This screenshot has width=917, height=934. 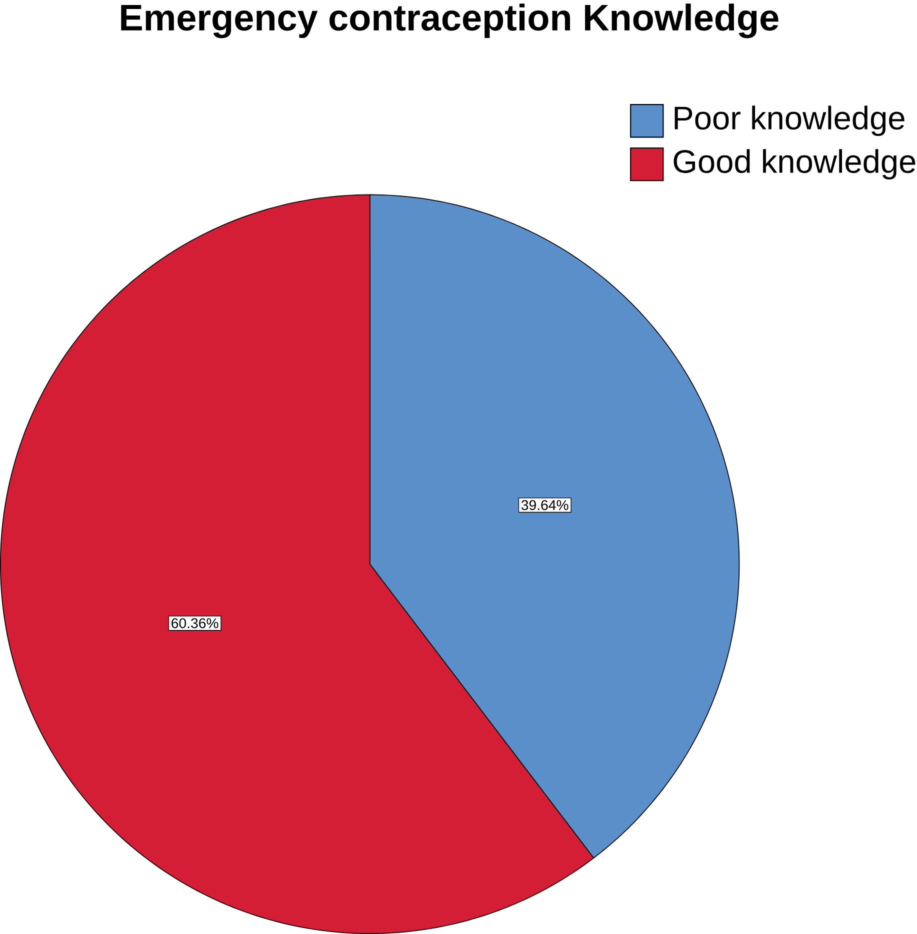 I want to click on legend-label: Good knowledge, so click(x=795, y=164).